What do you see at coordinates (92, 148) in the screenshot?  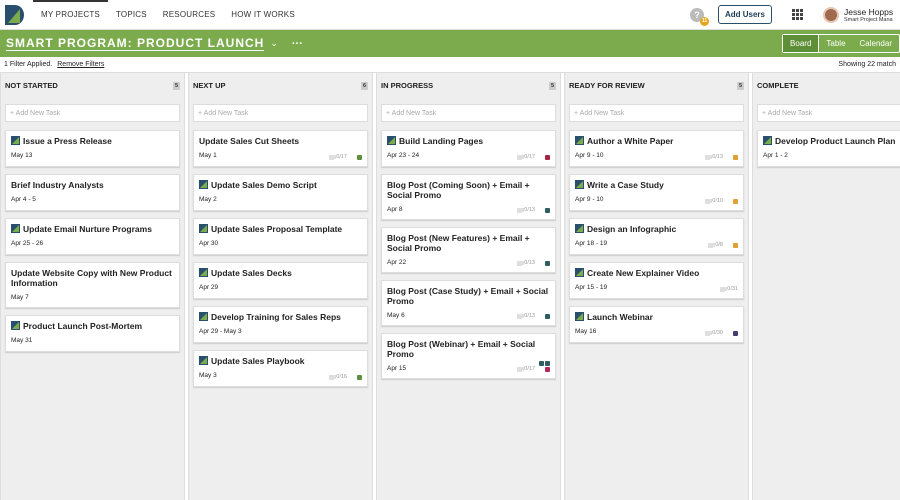 I see `task-card: Issue a Press Release May 13` at bounding box center [92, 148].